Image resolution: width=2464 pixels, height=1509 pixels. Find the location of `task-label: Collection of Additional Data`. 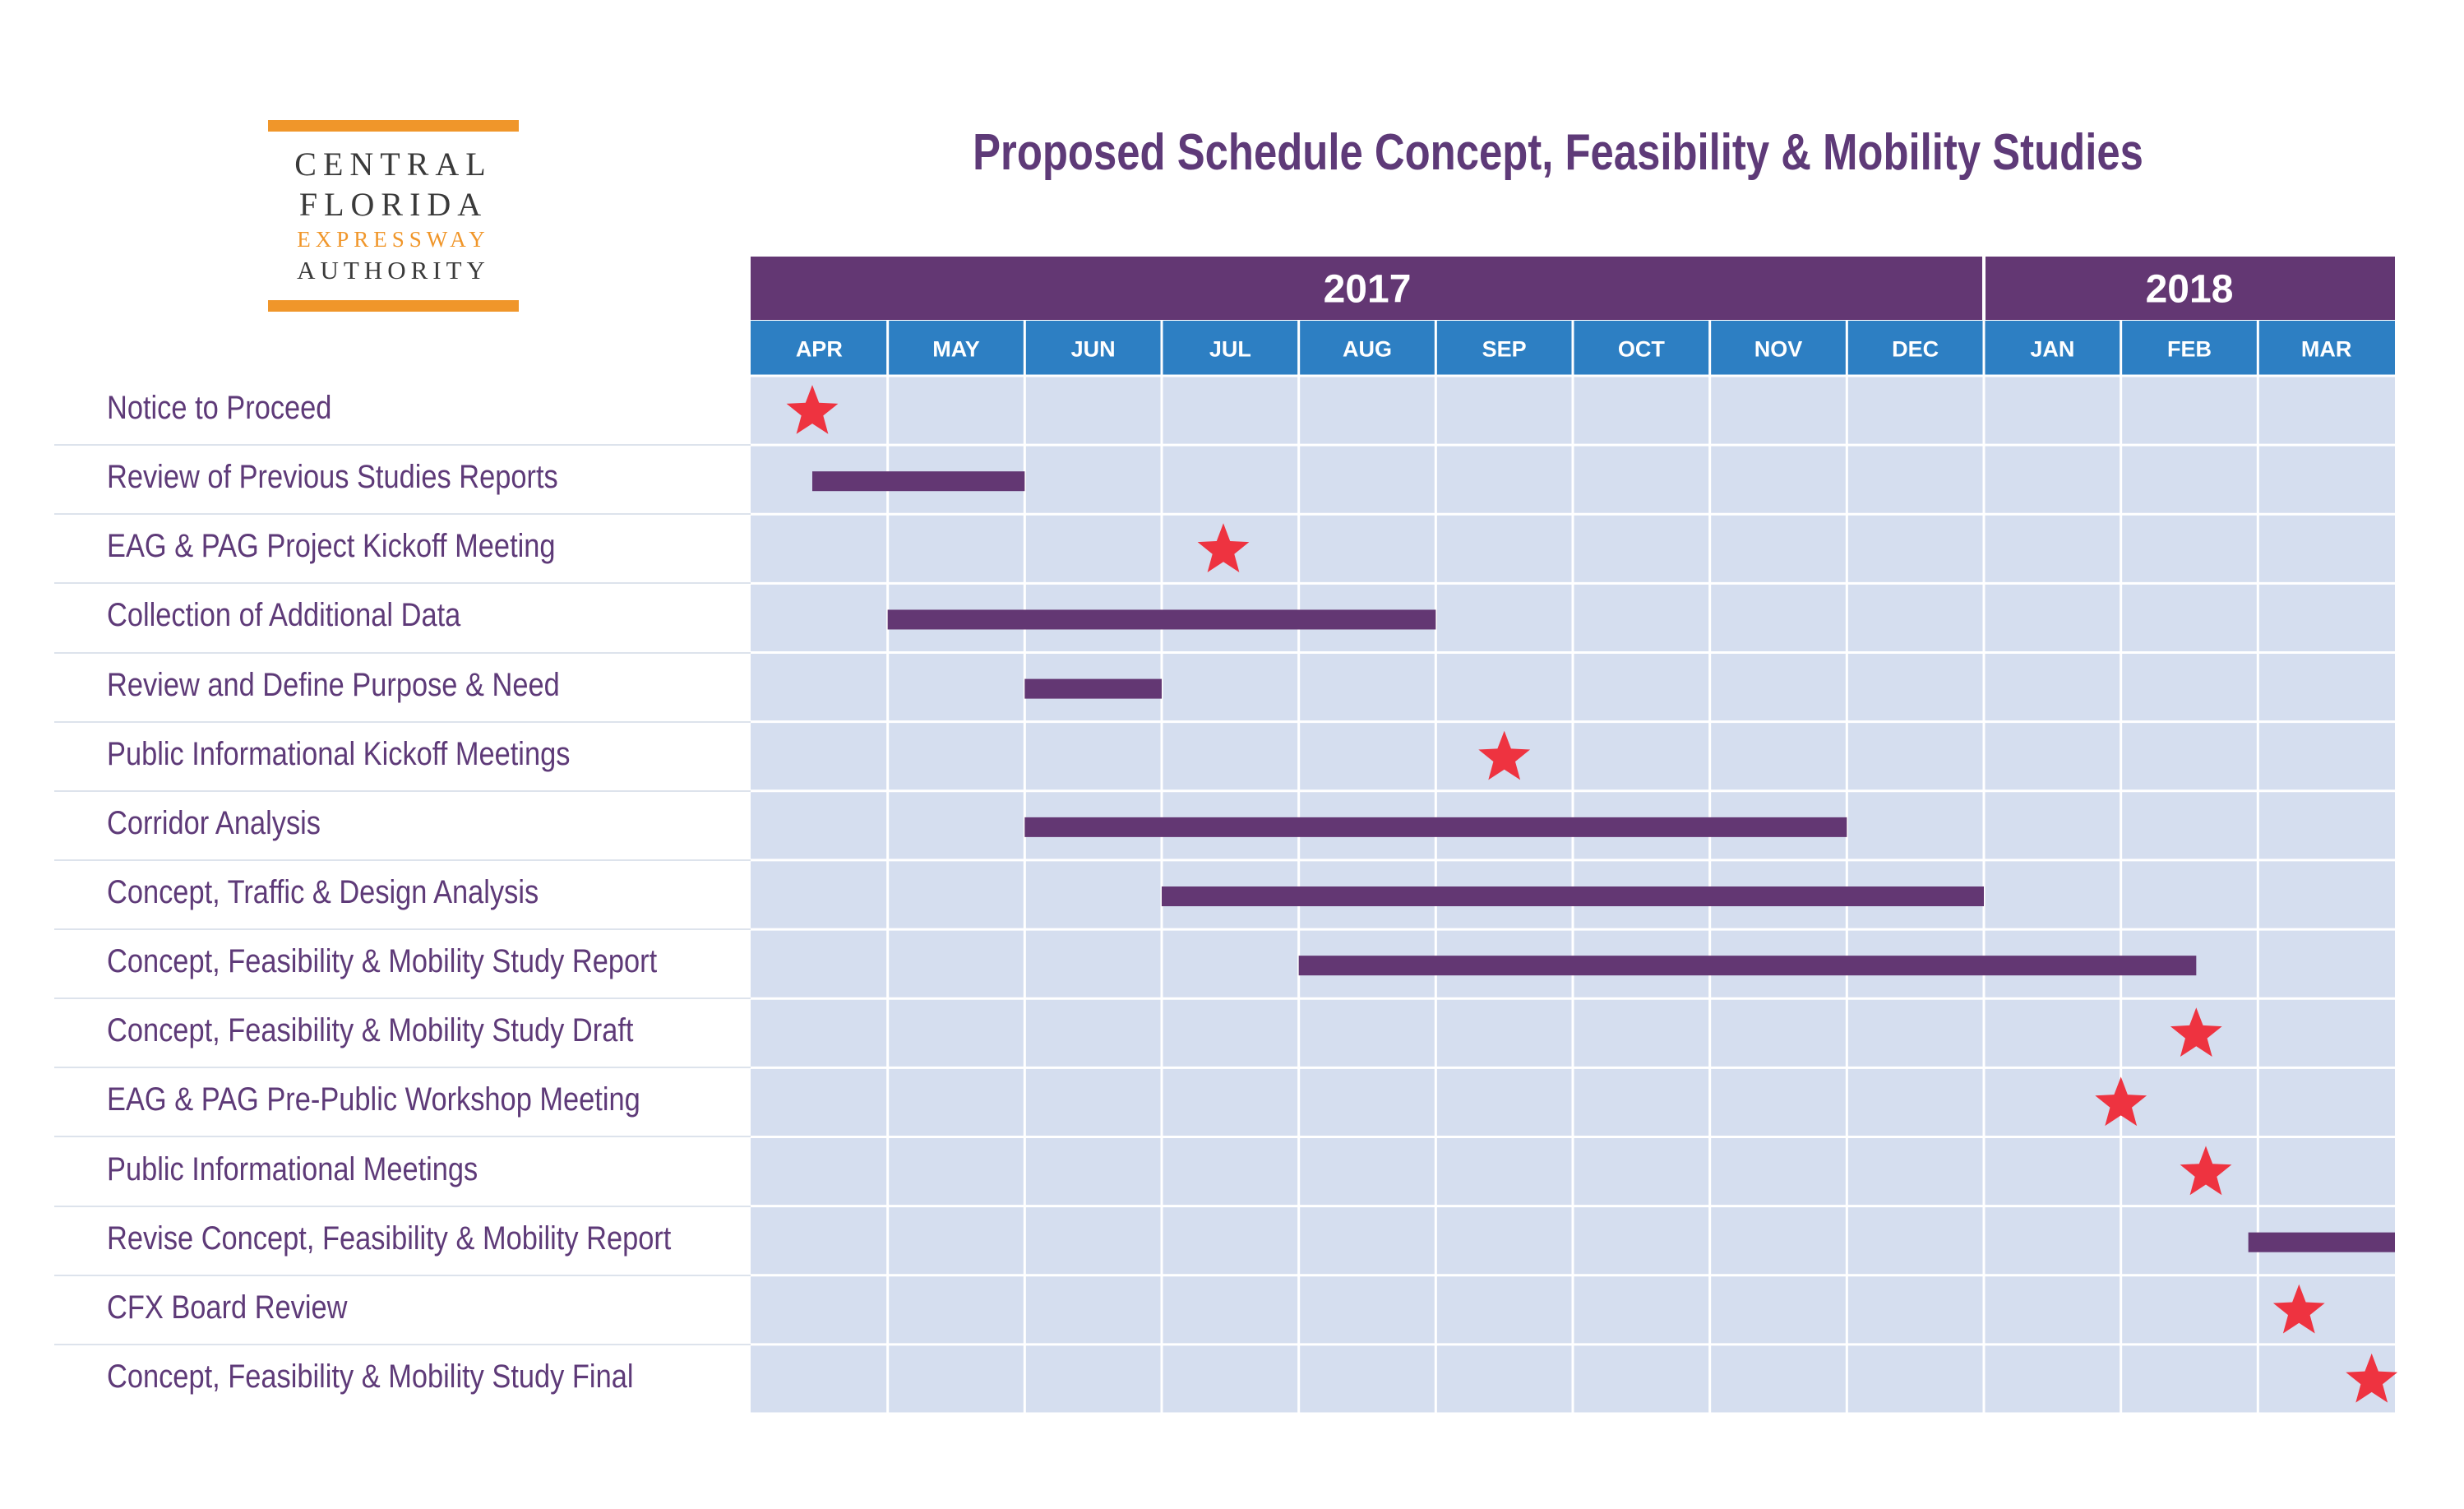

task-label: Collection of Additional Data is located at coordinates (284, 615).